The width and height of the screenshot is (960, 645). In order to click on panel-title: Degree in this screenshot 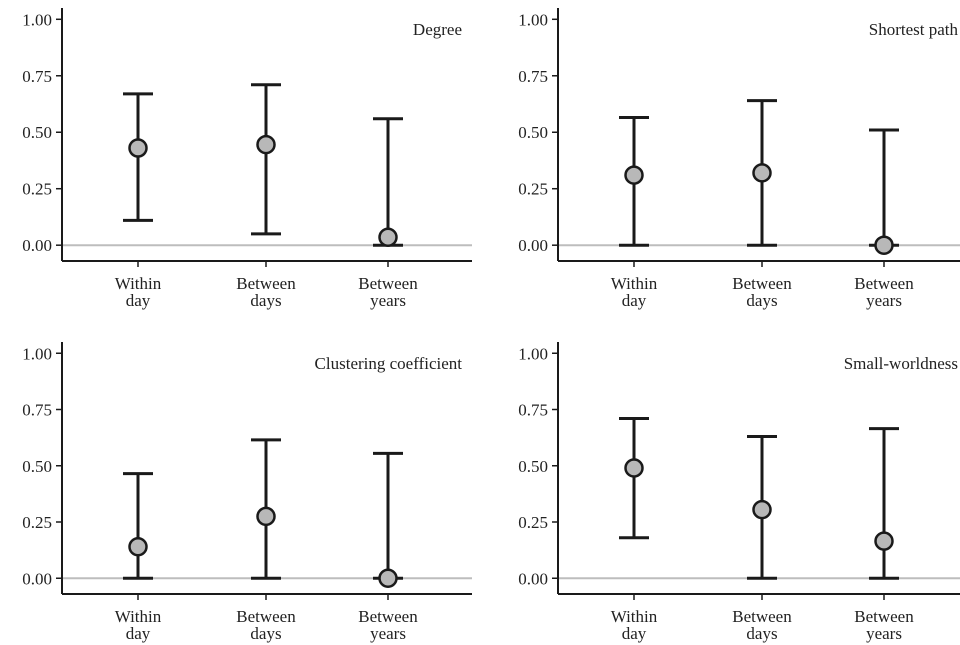, I will do `click(437, 29)`.